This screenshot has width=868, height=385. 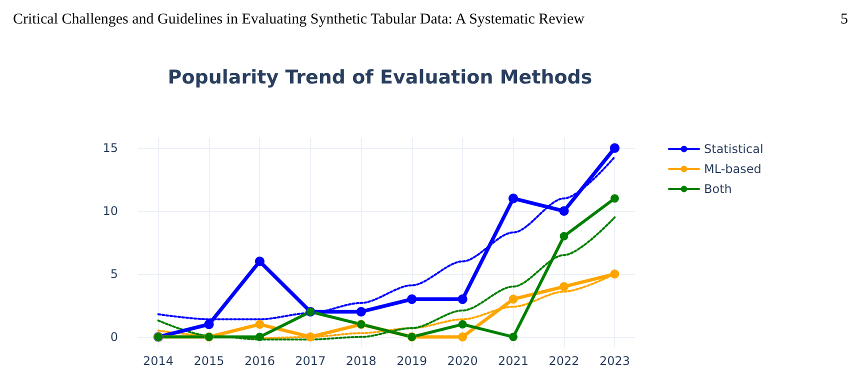 I want to click on x-tick-label: 2023, so click(x=614, y=361).